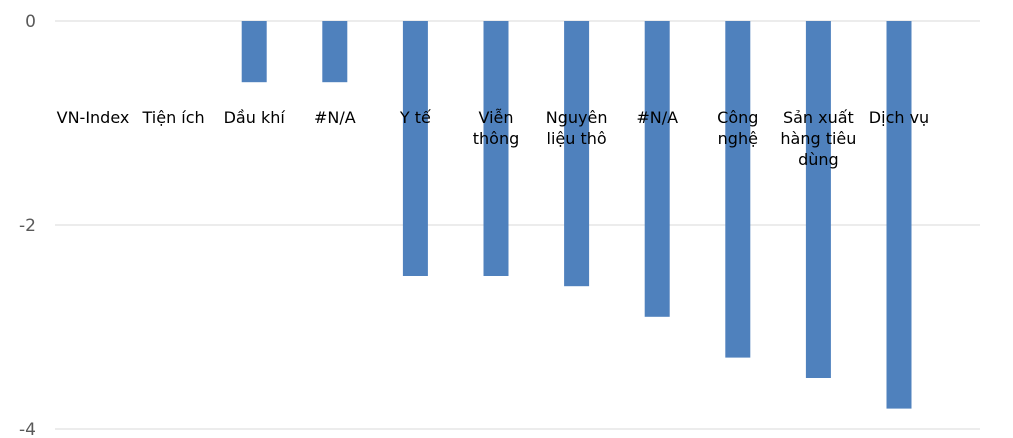  Describe the element at coordinates (577, 138) in the screenshot. I see `category-label-line: liệu thô` at that location.